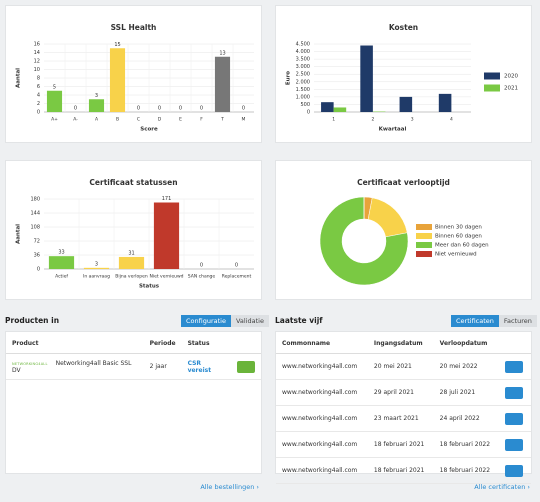  I want to click on y-tick-label: 2.000, so click(303, 82).